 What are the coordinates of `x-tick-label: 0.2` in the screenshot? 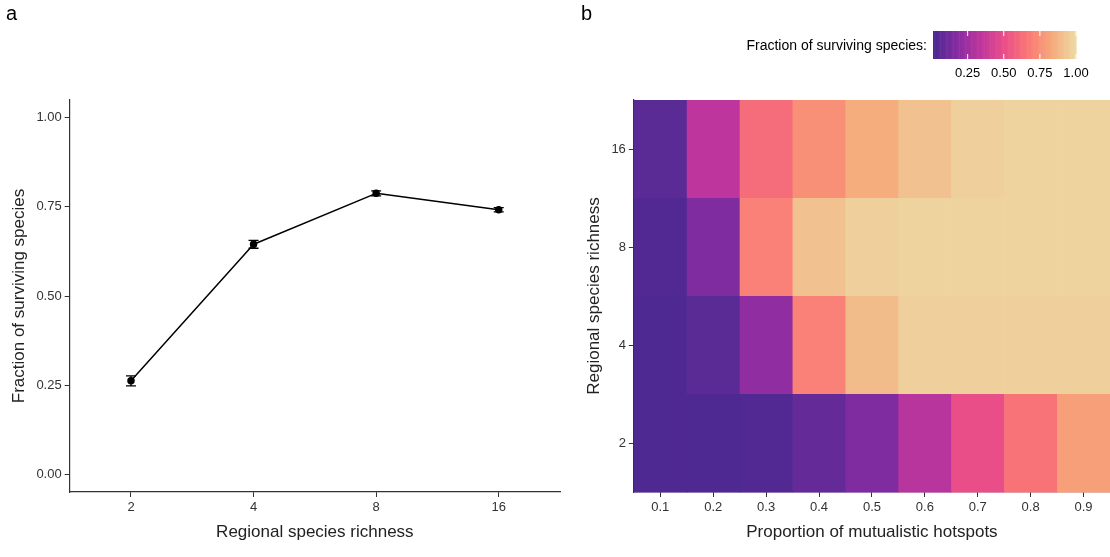 It's located at (713, 507).